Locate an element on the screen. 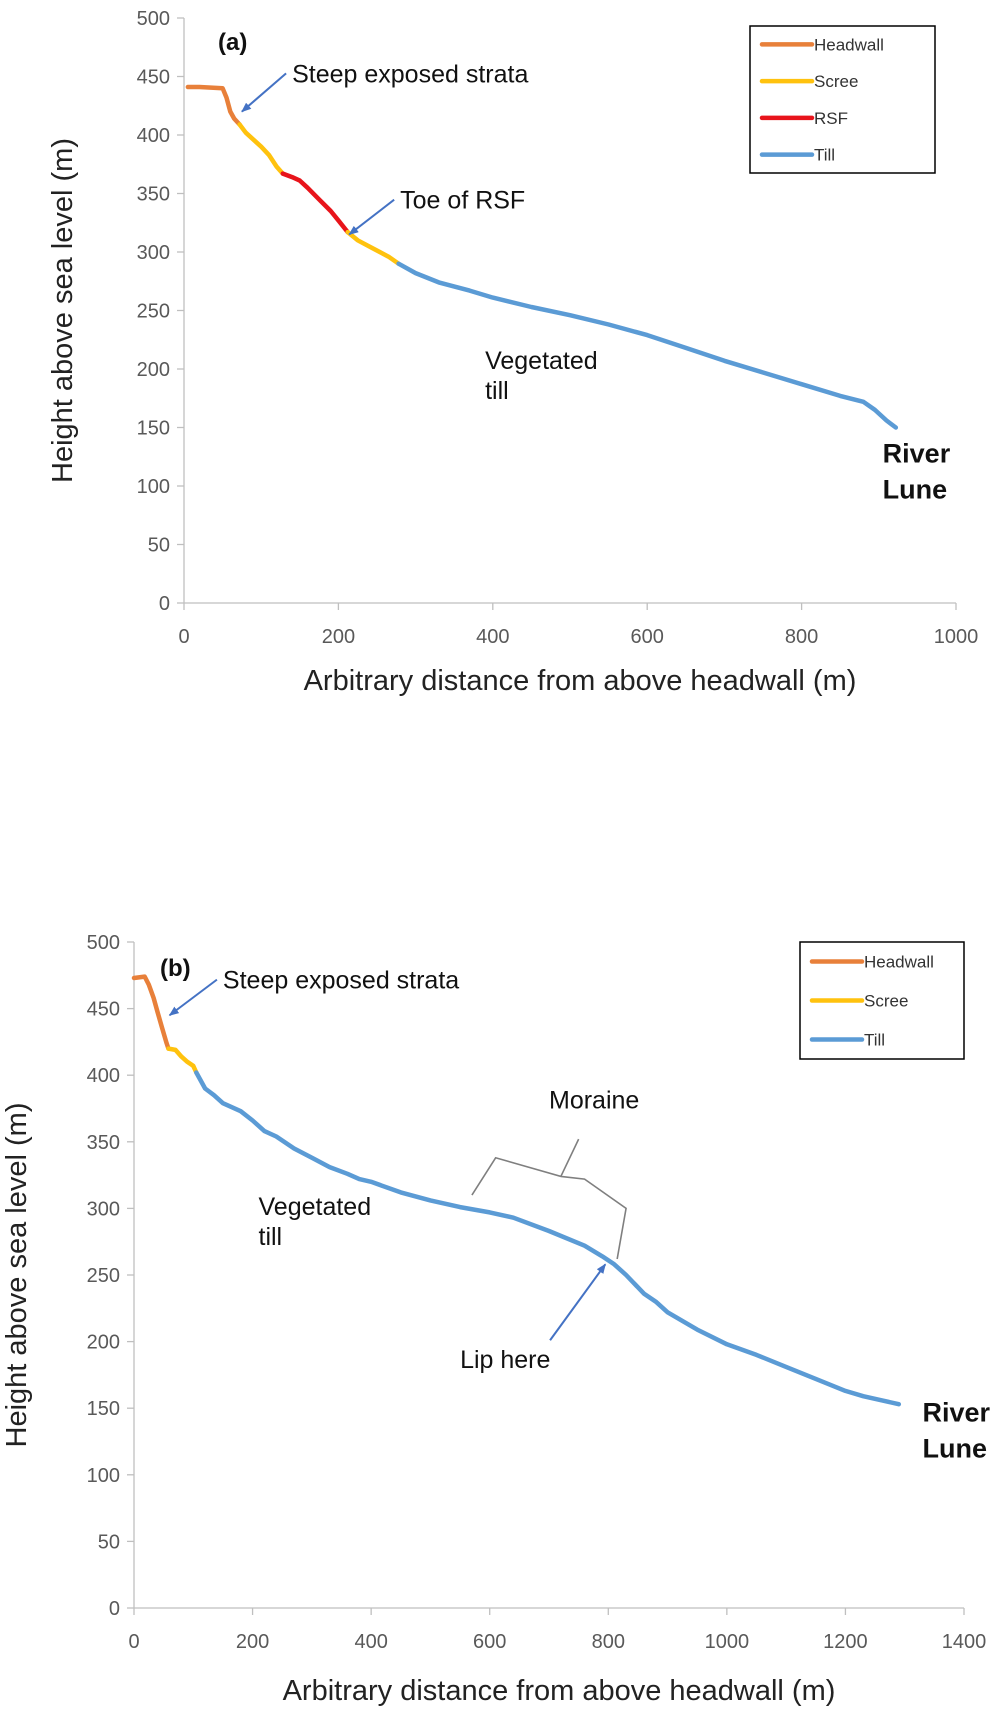 Image resolution: width=1004 pixels, height=1712 pixels. x-tick-label: 1200 is located at coordinates (845, 1642).